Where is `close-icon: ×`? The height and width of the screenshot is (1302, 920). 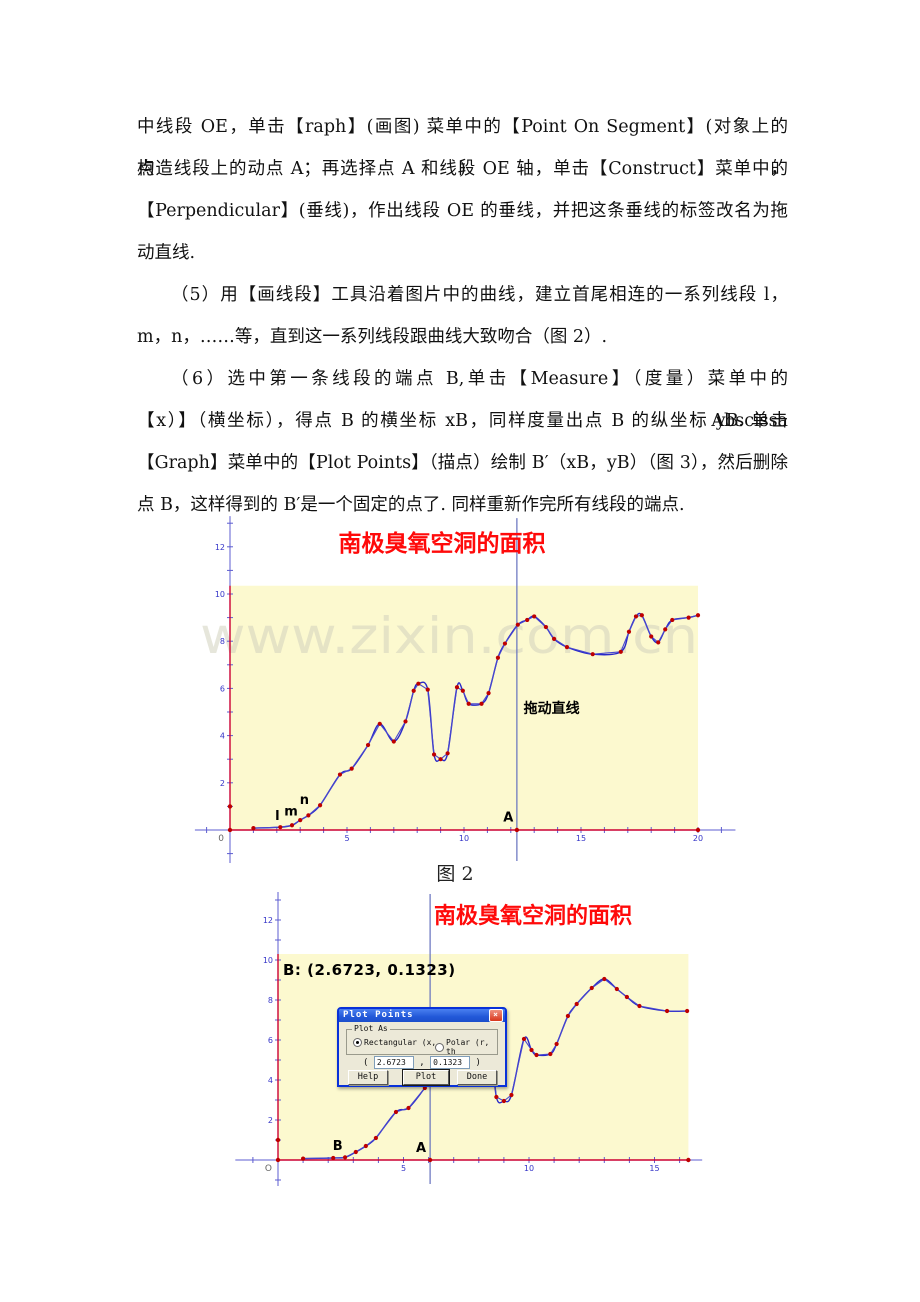 close-icon: × is located at coordinates (496, 1015).